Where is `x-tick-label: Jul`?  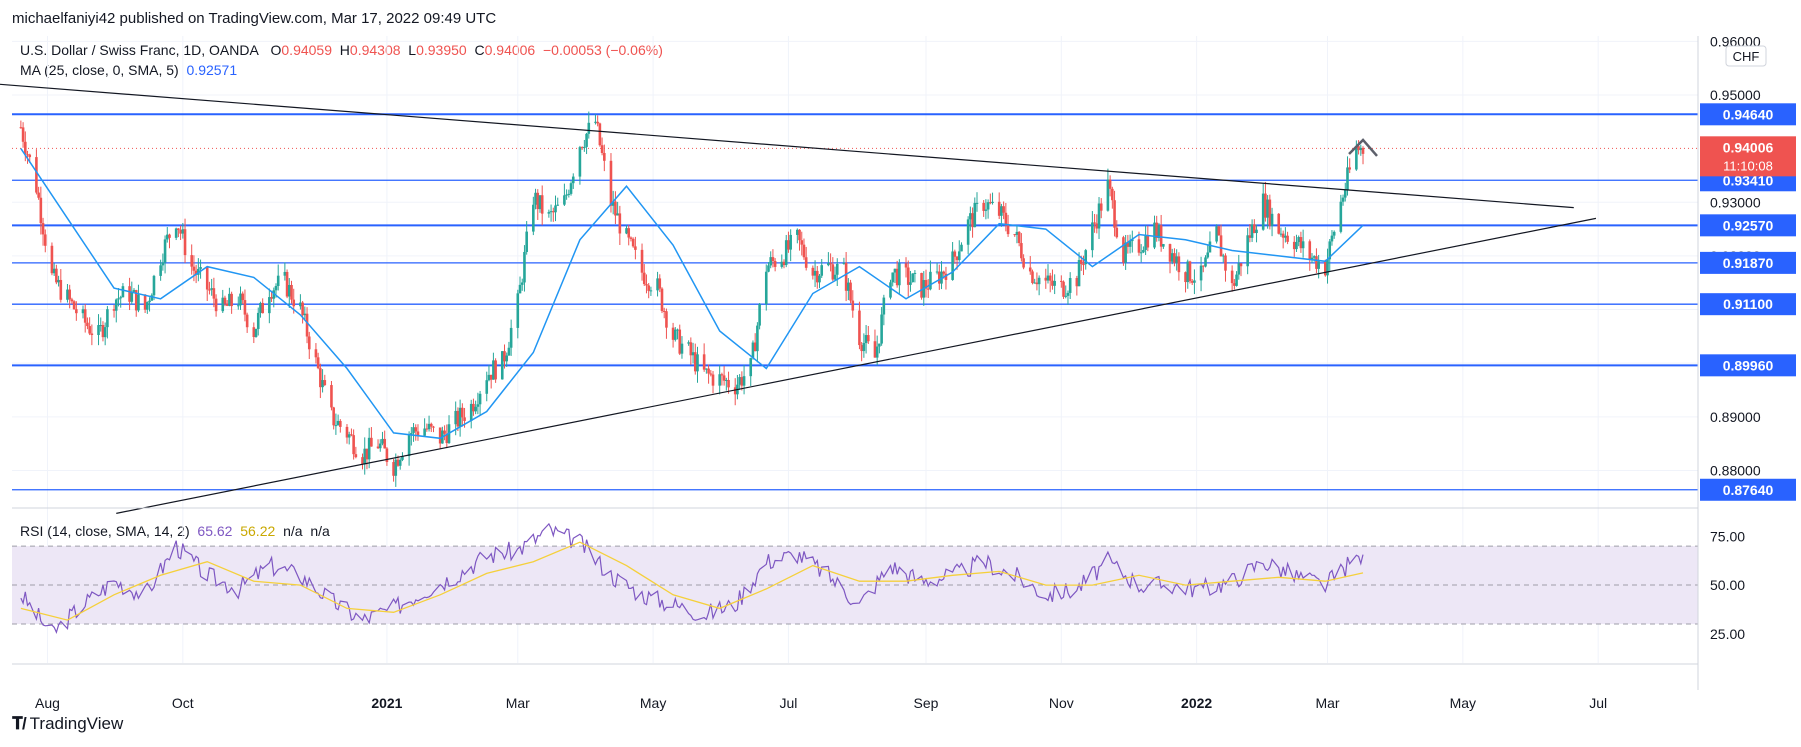
x-tick-label: Jul is located at coordinates (788, 703).